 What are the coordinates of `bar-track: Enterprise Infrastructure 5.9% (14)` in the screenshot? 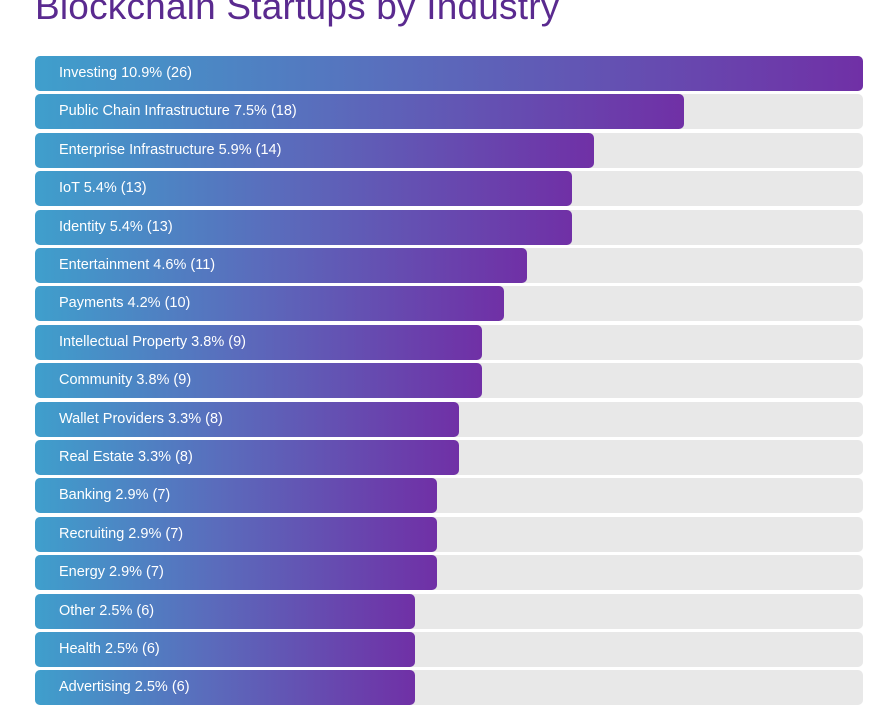 It's located at (449, 150).